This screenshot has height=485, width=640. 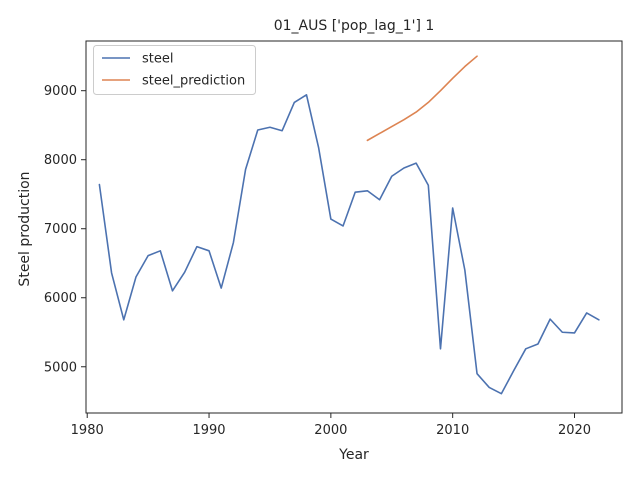 I want to click on x-axis-label: Year, so click(x=353, y=455).